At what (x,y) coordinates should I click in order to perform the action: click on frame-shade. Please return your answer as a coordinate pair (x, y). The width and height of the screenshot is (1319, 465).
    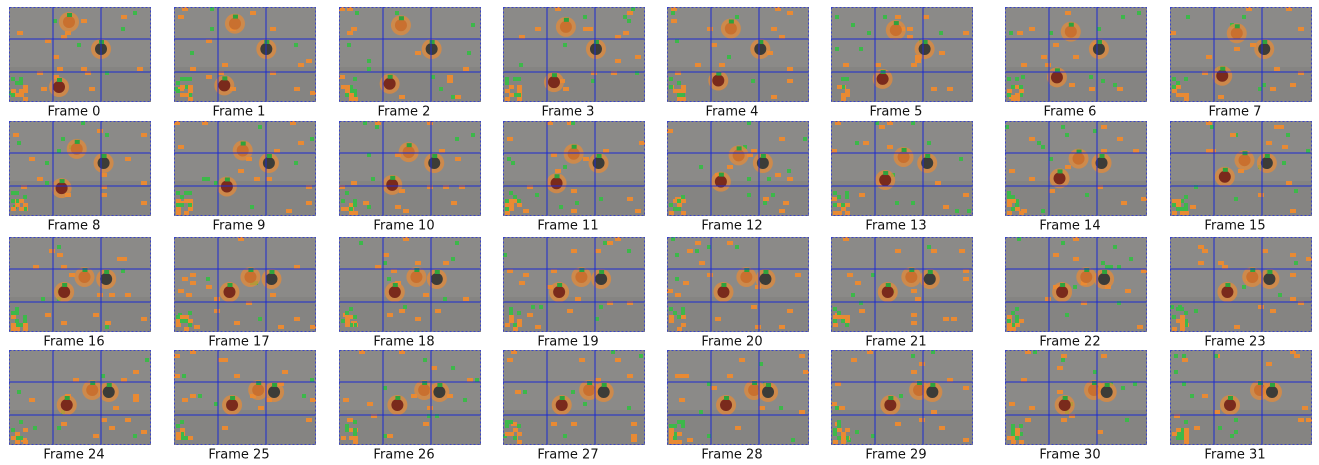
    Looking at the image, I should click on (410, 198).